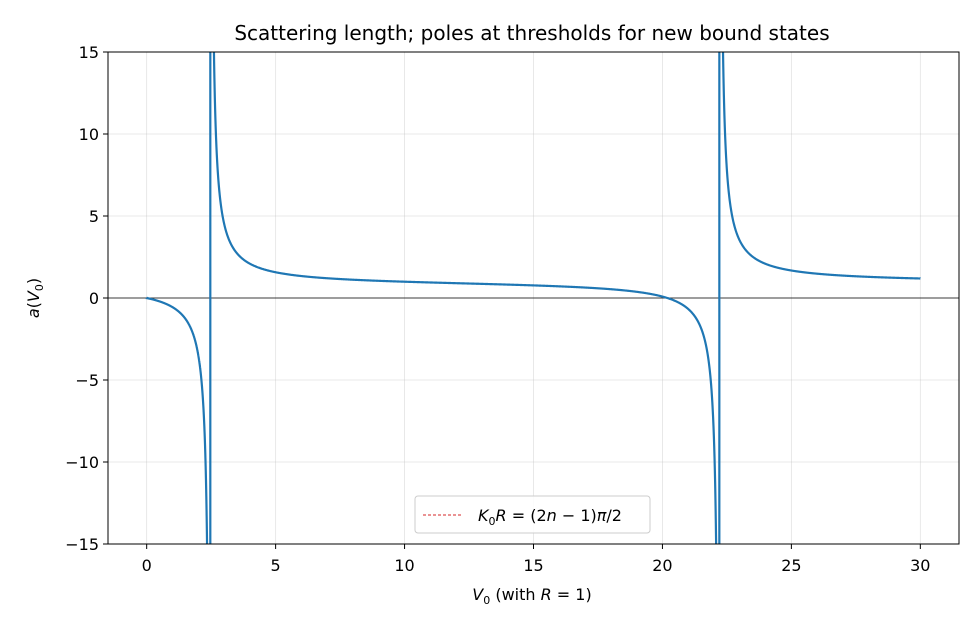  What do you see at coordinates (87, 380) in the screenshot?
I see `y-tick-label: −5` at bounding box center [87, 380].